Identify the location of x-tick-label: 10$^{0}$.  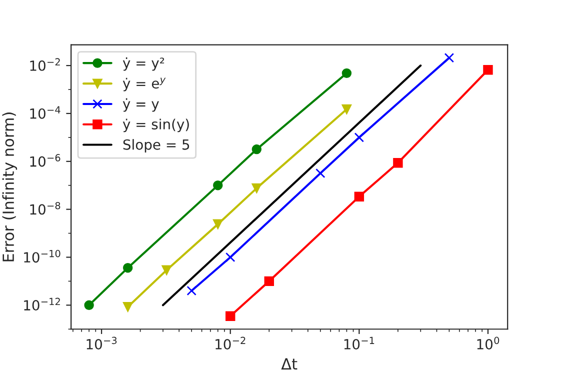
(488, 343).